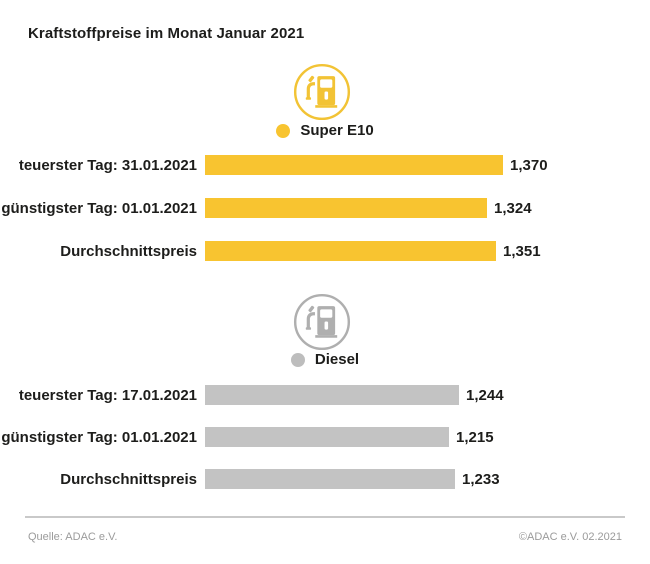 Image resolution: width=650 pixels, height=564 pixels. I want to click on bar-value: 1,370, so click(529, 165).